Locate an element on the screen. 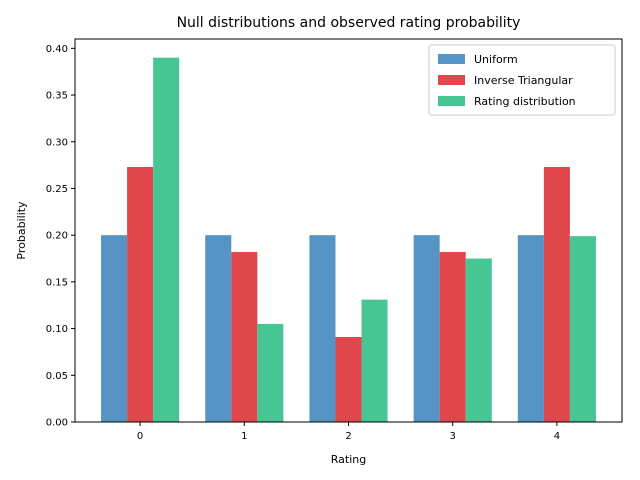  x-tick-label: 3 is located at coordinates (453, 436).